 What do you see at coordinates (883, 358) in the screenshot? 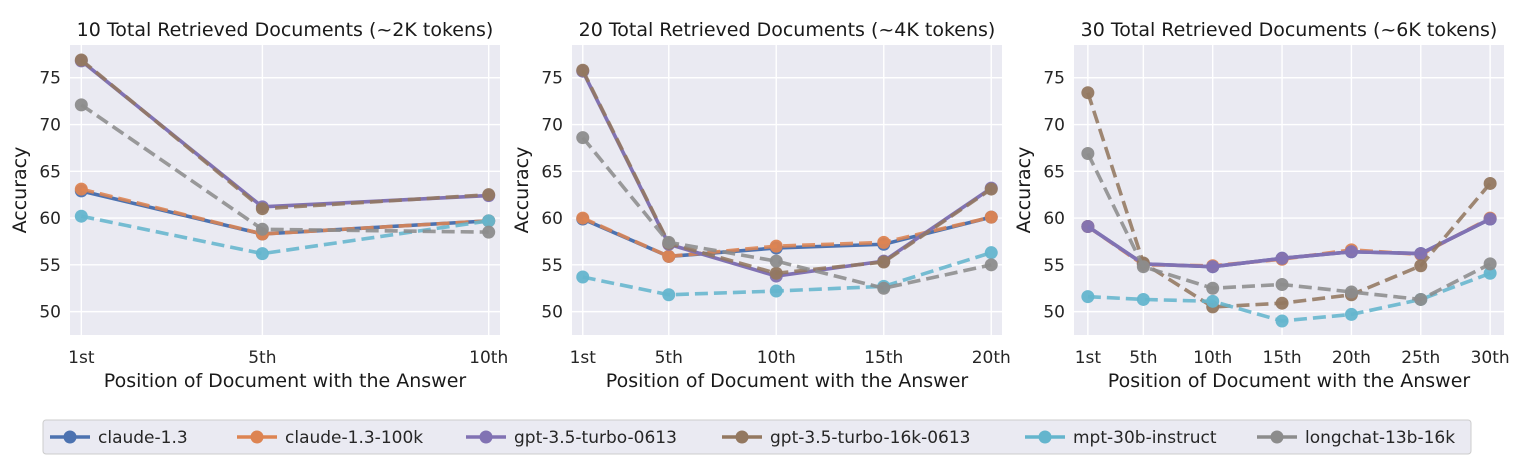
I see `x-tick-label: 15th` at bounding box center [883, 358].